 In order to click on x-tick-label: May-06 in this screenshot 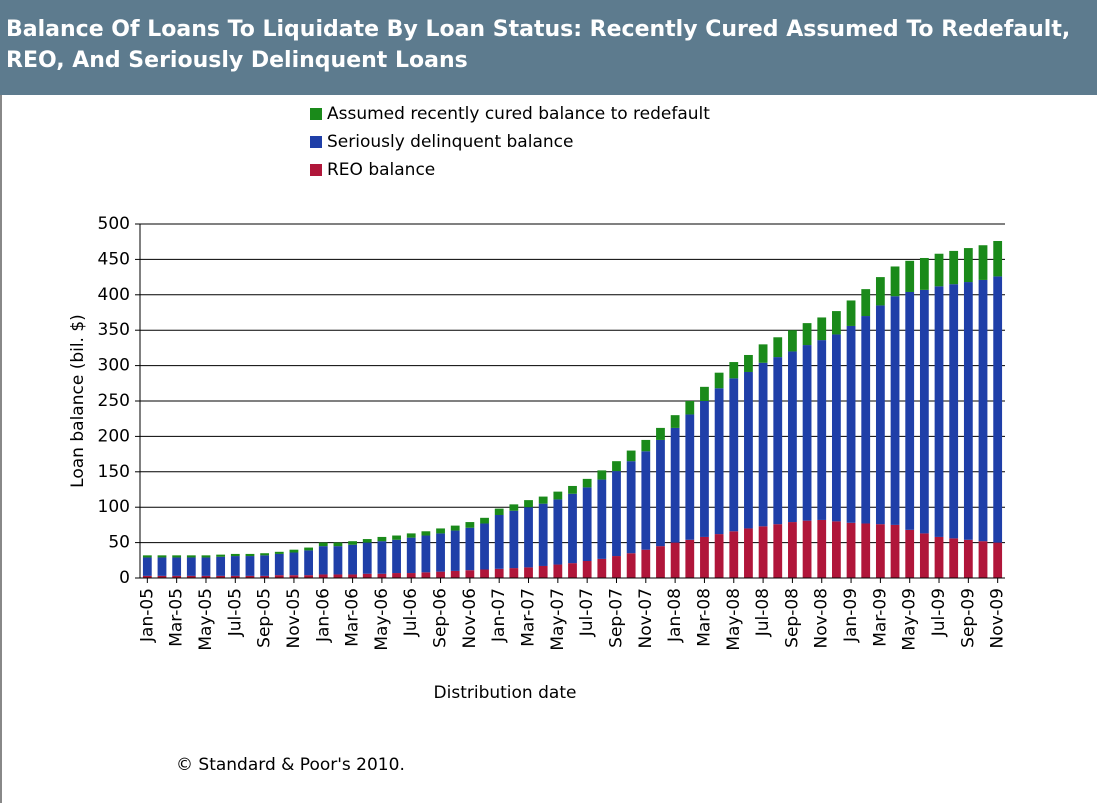, I will do `click(382, 619)`.